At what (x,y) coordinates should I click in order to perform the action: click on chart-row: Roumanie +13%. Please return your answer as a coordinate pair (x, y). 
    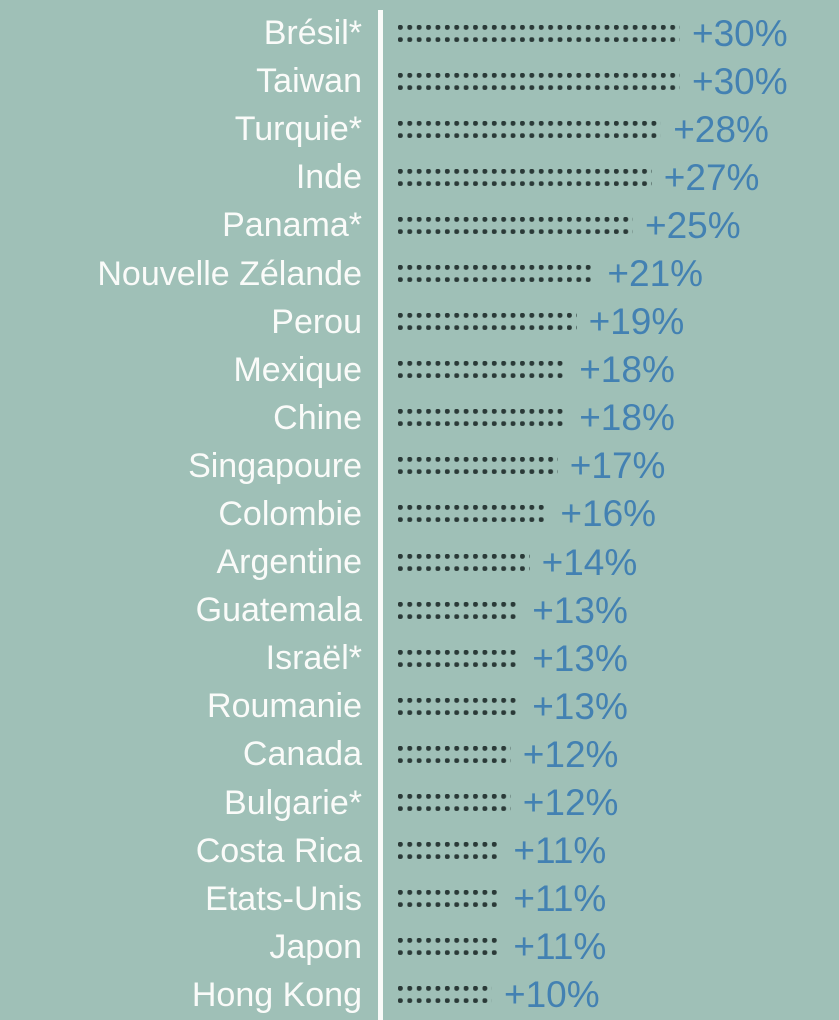
    Looking at the image, I should click on (419, 706).